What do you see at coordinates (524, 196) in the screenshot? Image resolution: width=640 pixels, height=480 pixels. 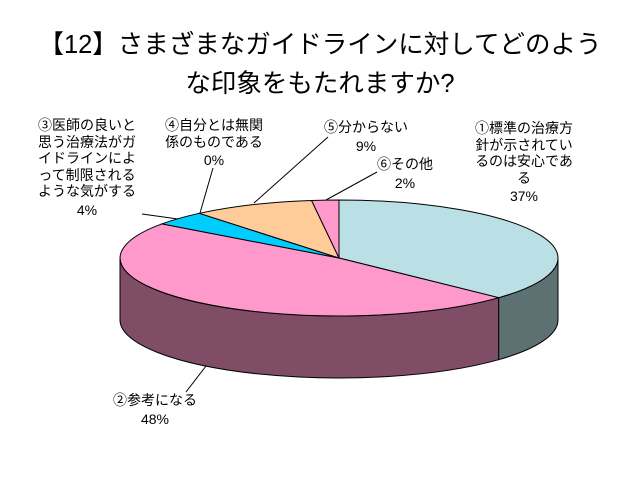 I see `data-label-1-percent: 37%` at bounding box center [524, 196].